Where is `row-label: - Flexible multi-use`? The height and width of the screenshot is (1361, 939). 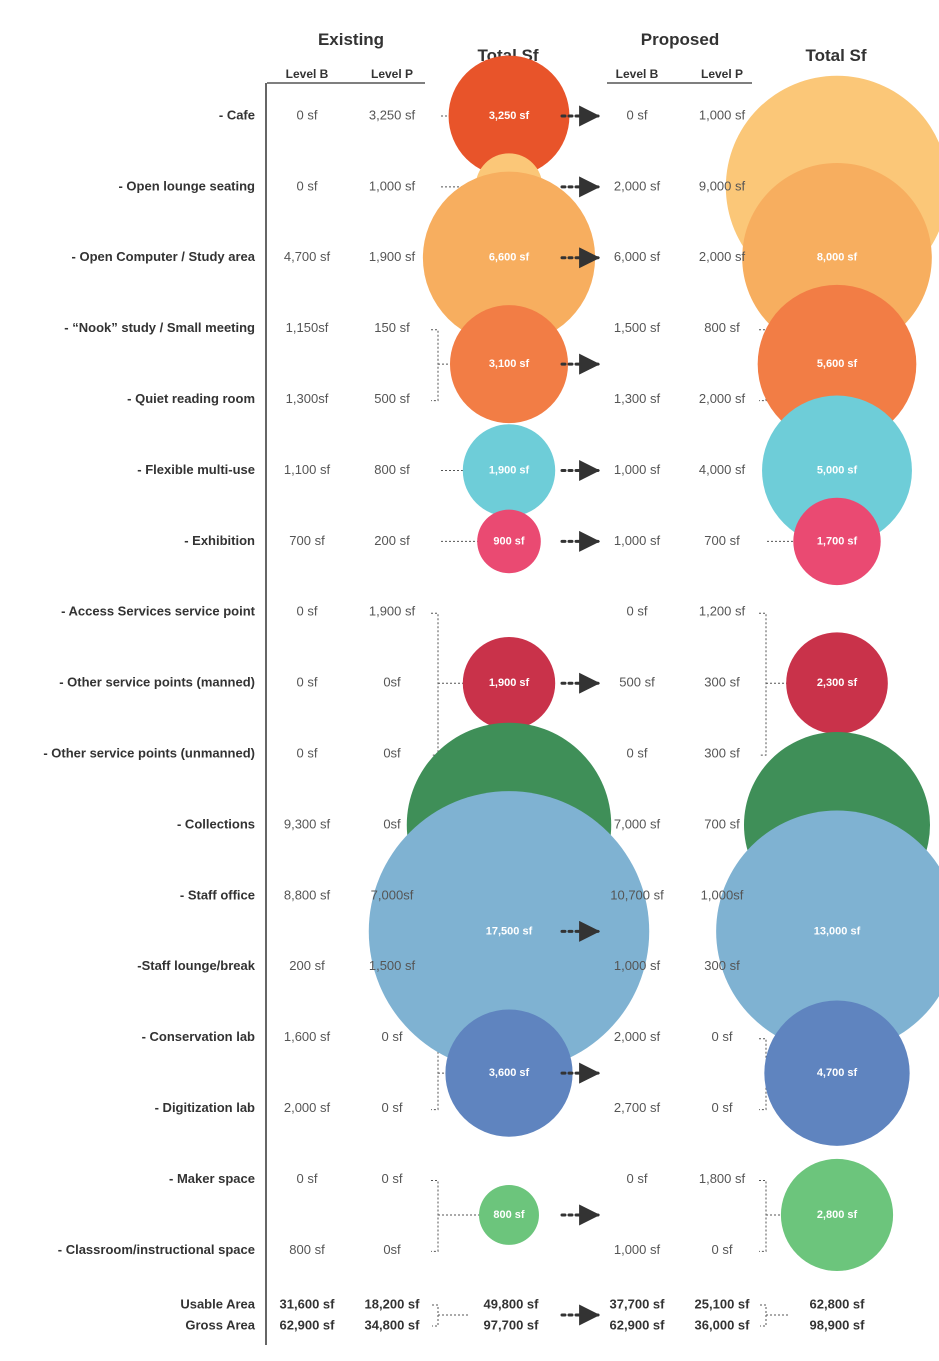
row-label: - Flexible multi-use is located at coordinates (196, 469).